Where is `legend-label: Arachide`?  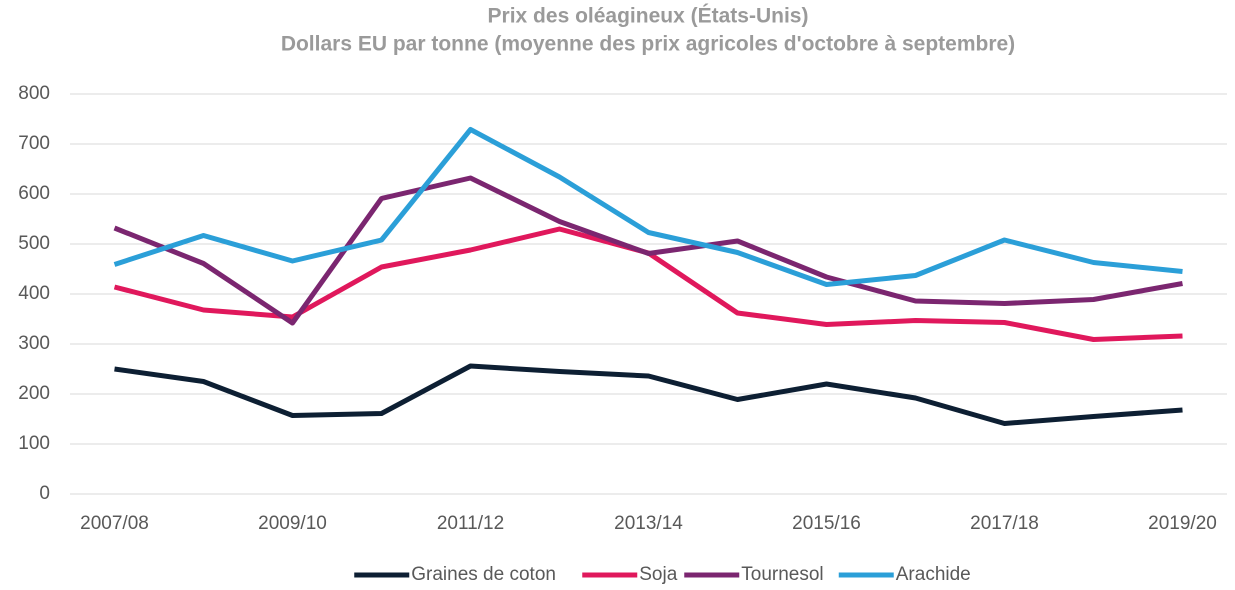
legend-label: Arachide is located at coordinates (933, 574).